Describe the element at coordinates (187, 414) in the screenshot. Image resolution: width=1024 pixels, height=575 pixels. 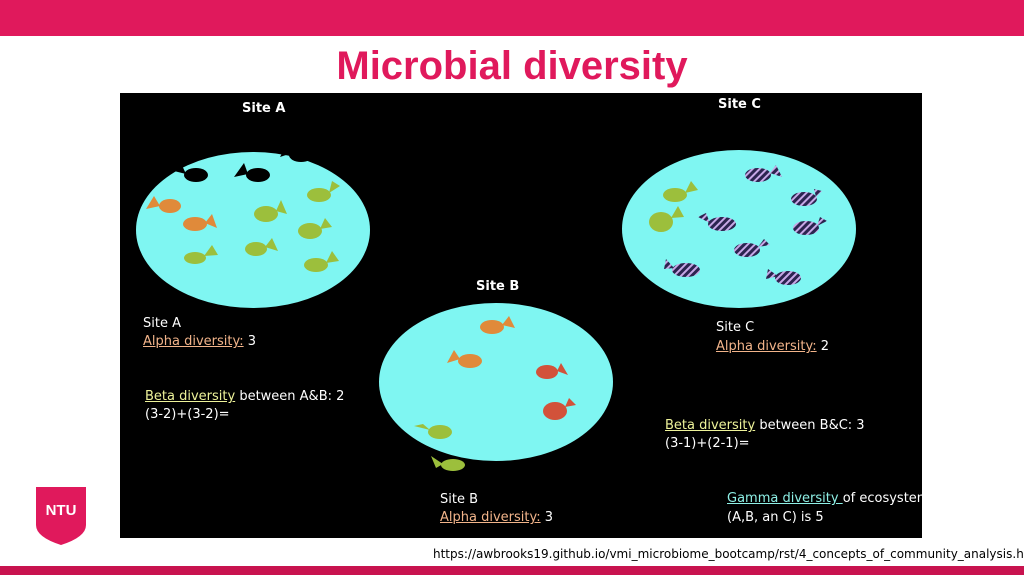
I see `beta-ab-formula: (3-2)+(3-2)=` at that location.